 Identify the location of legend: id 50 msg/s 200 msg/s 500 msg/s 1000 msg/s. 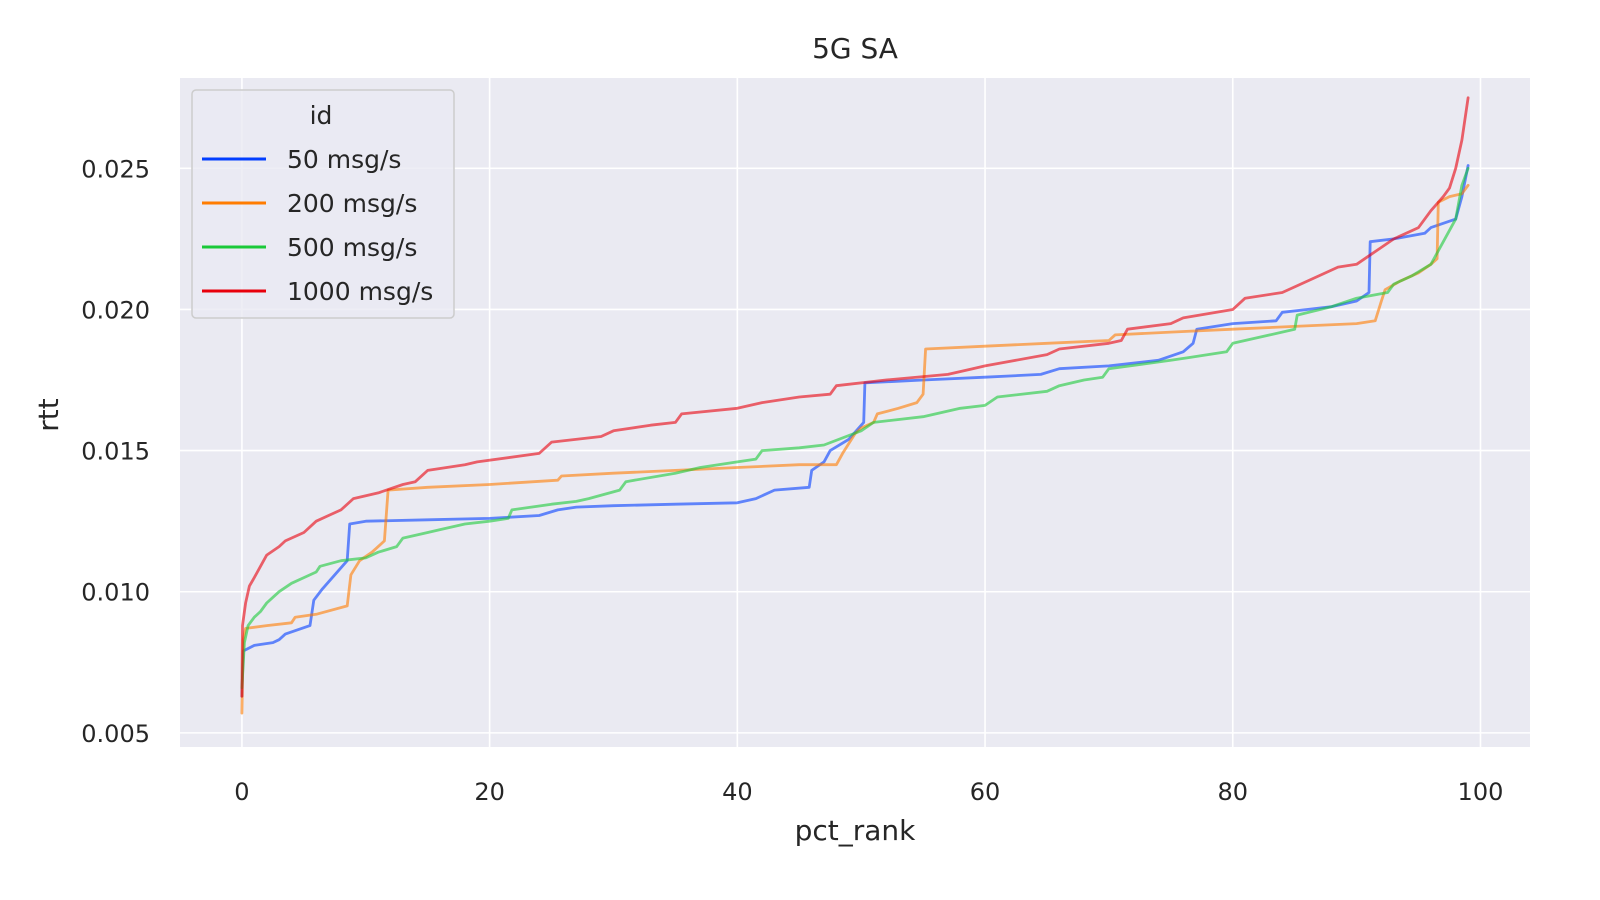
(323, 204).